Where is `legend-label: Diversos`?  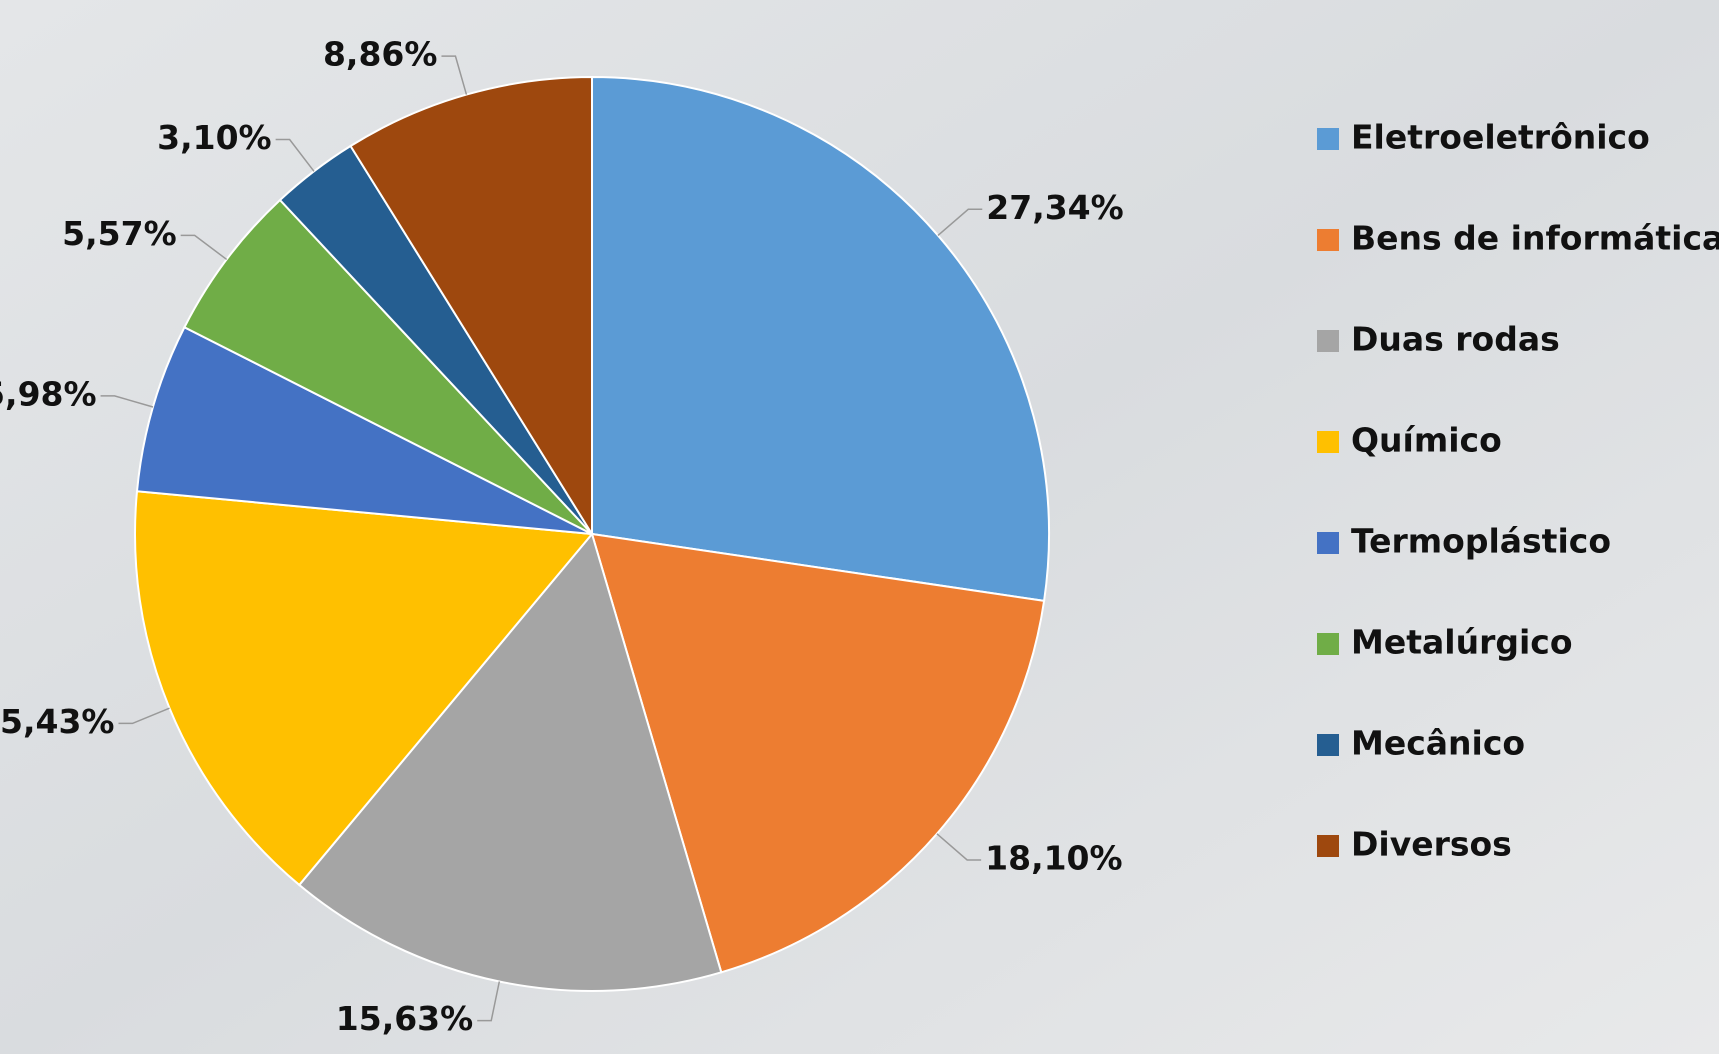 legend-label: Diversos is located at coordinates (1431, 844).